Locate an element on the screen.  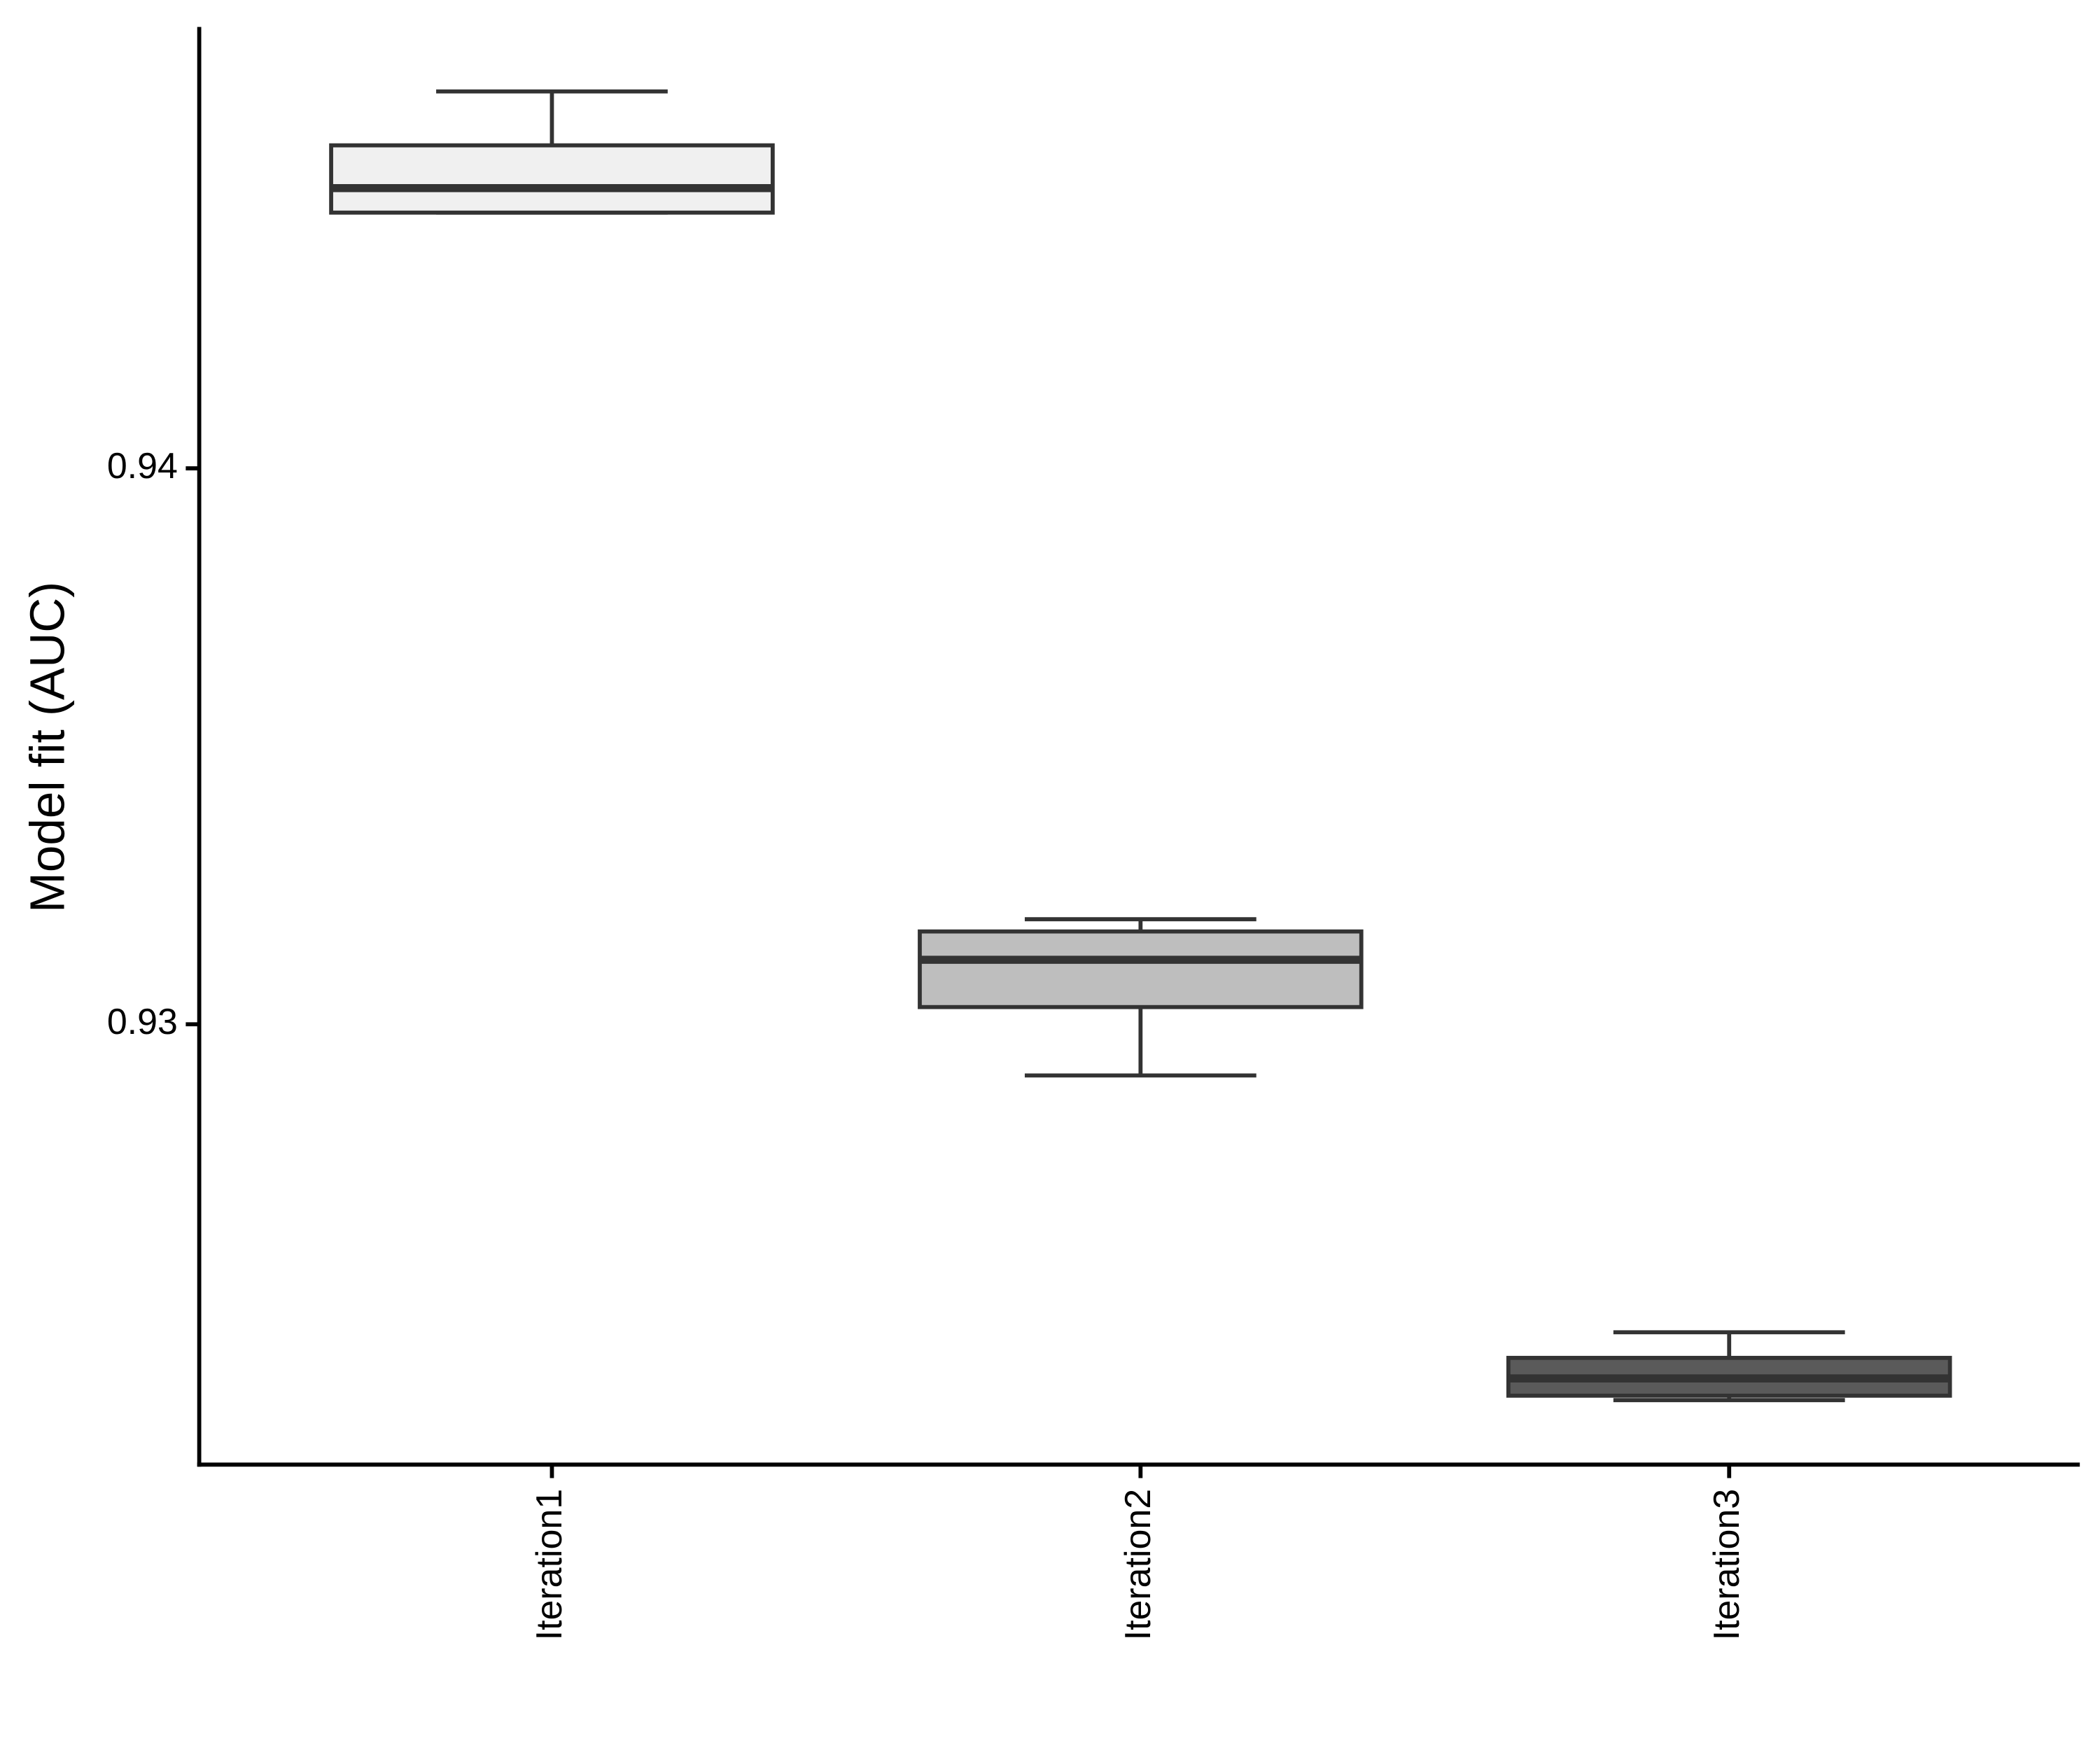
y-axis-title: Model fit (AUC) is located at coordinates (47, 747).